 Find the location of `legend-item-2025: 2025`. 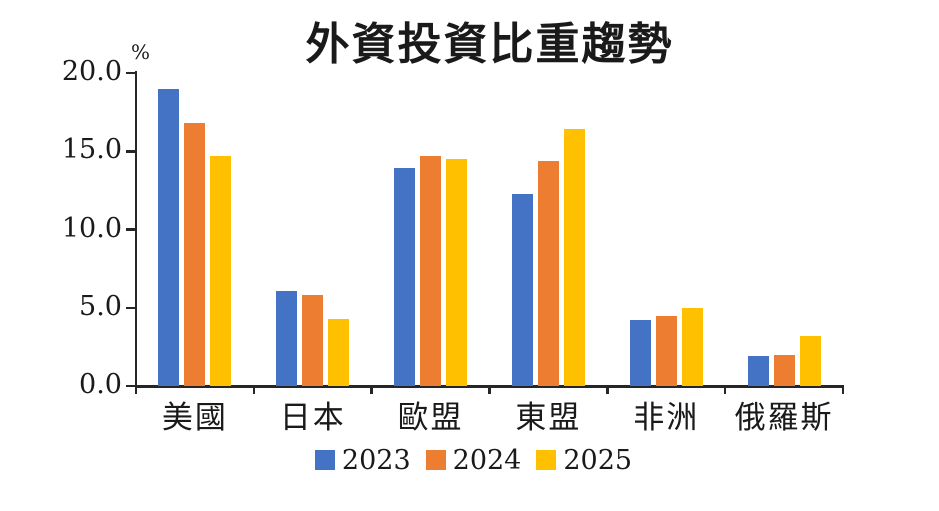

legend-item-2025: 2025 is located at coordinates (584, 460).